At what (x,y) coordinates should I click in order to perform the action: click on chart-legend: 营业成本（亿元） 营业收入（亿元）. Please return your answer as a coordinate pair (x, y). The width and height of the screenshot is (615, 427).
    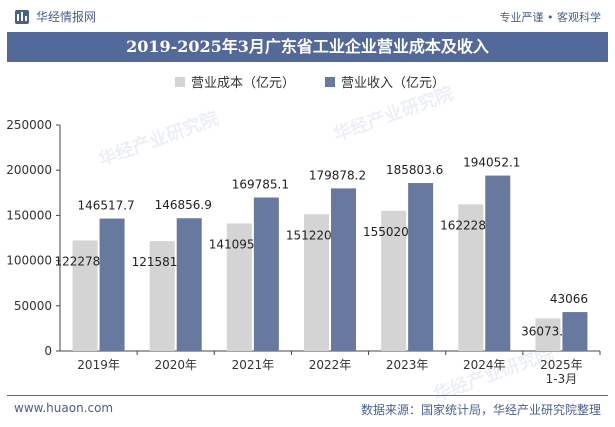
    Looking at the image, I should click on (310, 81).